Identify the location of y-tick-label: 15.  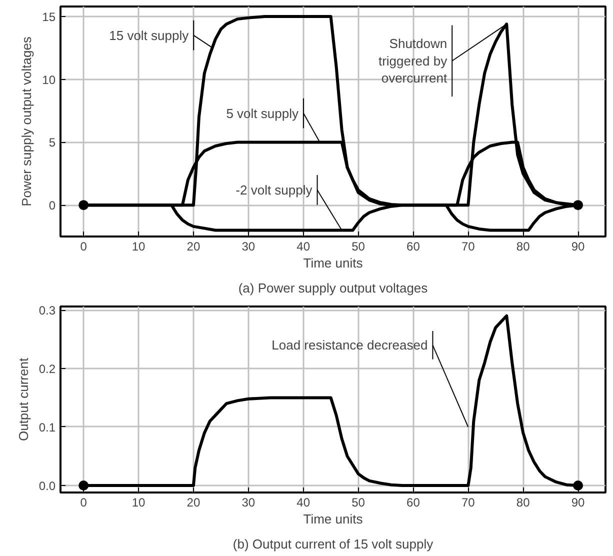
(49, 17).